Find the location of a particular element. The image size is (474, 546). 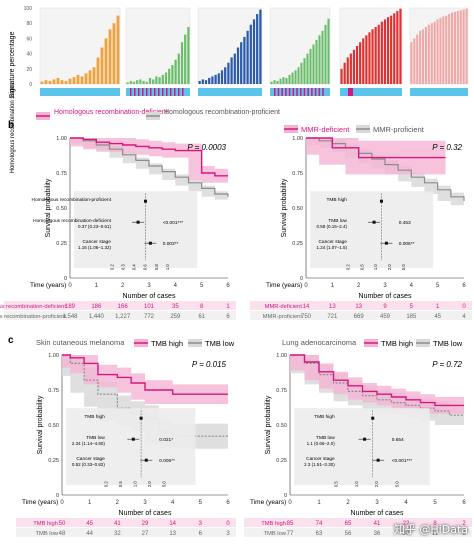

legend-c-right-high: TMB high is located at coordinates (397, 343).